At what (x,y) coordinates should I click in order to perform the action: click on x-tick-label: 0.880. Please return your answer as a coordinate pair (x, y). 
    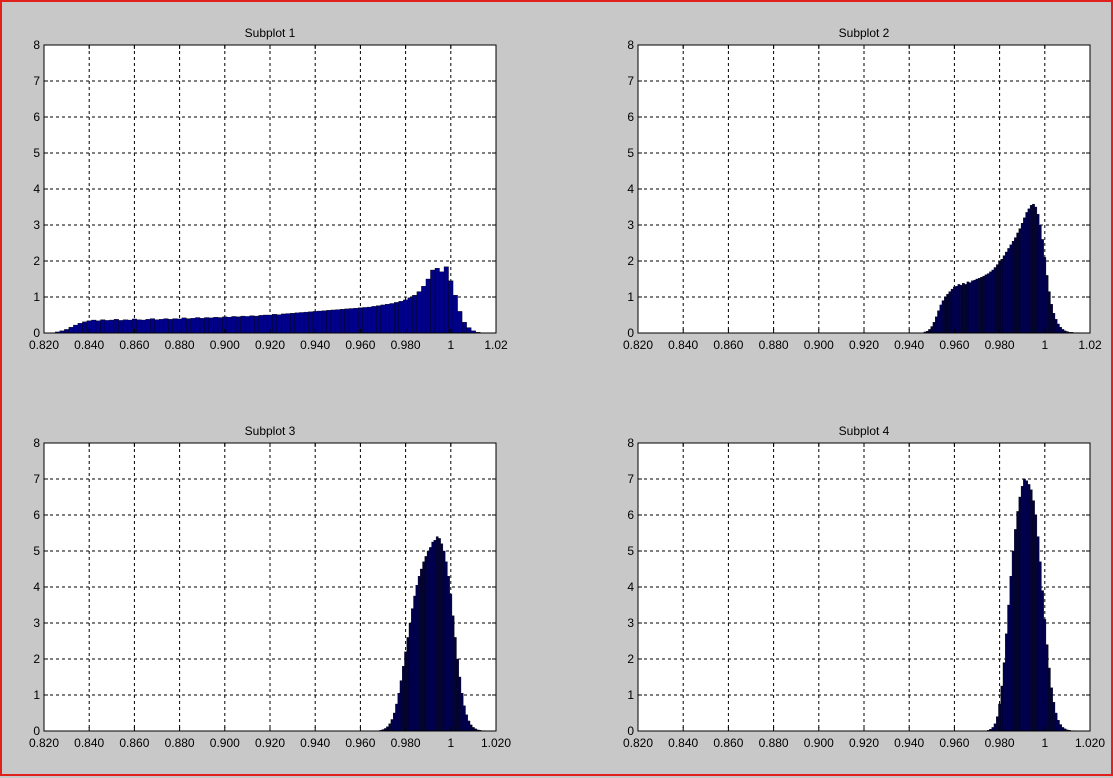
    Looking at the image, I should click on (180, 345).